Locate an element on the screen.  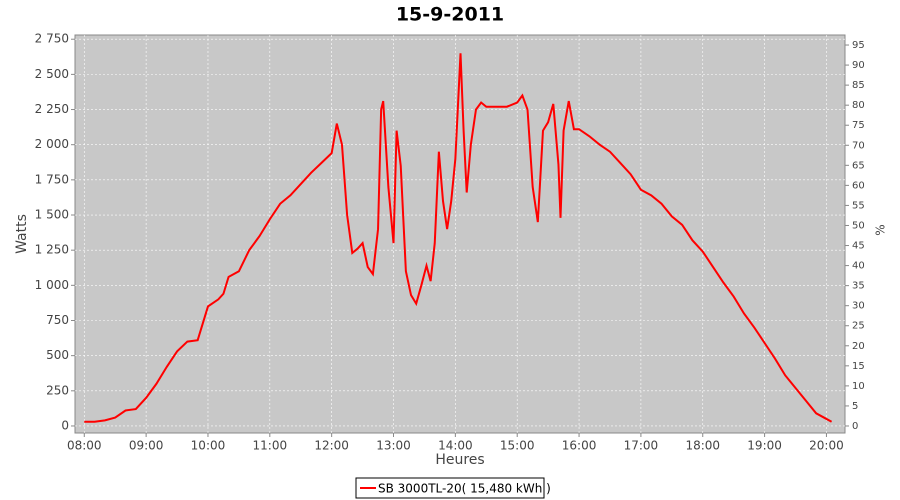
y2-tick-label: 35 is located at coordinates (858, 286).